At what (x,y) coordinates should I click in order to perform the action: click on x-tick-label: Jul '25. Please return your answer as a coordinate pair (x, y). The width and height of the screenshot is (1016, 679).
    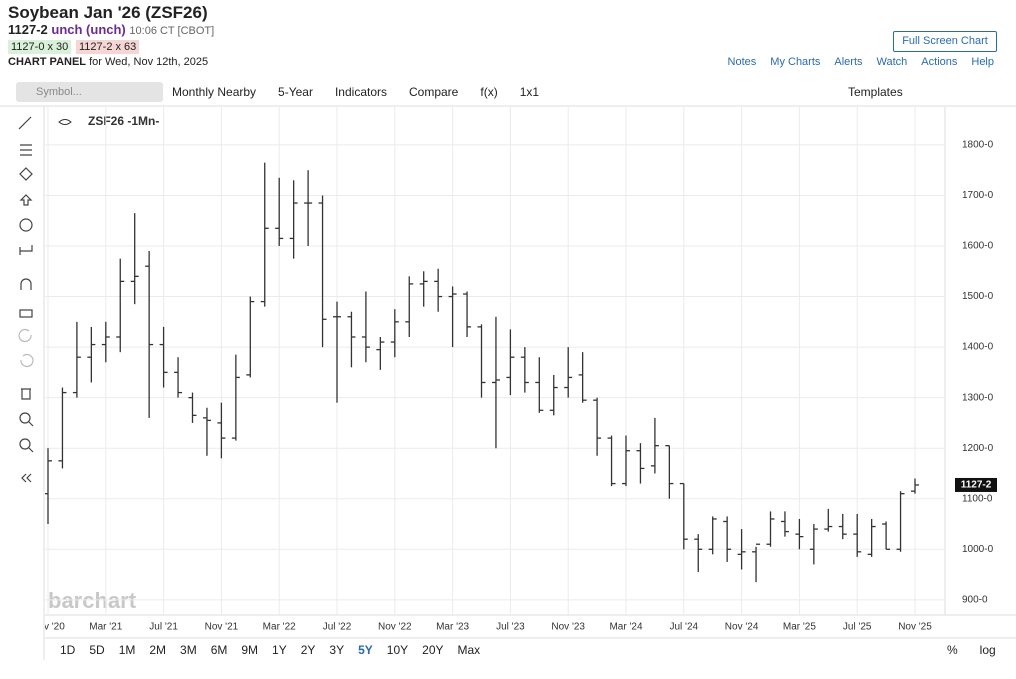
    Looking at the image, I should click on (857, 627).